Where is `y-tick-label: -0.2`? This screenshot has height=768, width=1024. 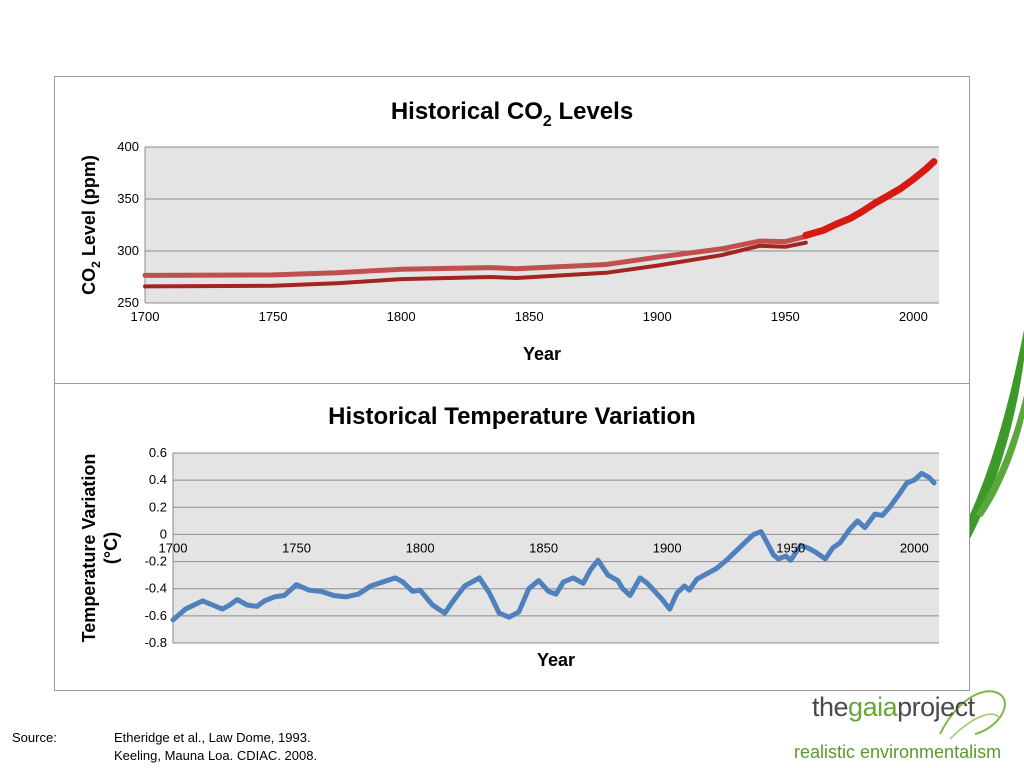
y-tick-label: -0.2 is located at coordinates (156, 561).